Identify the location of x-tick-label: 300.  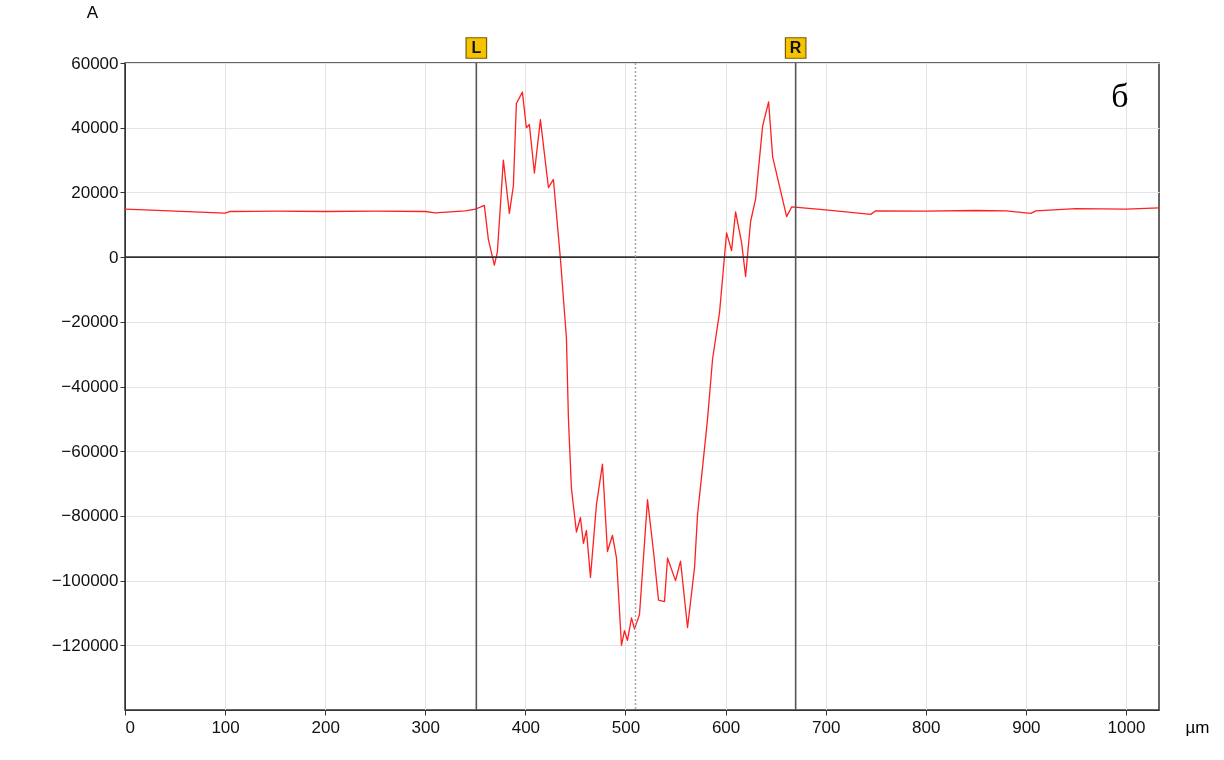
(425, 727).